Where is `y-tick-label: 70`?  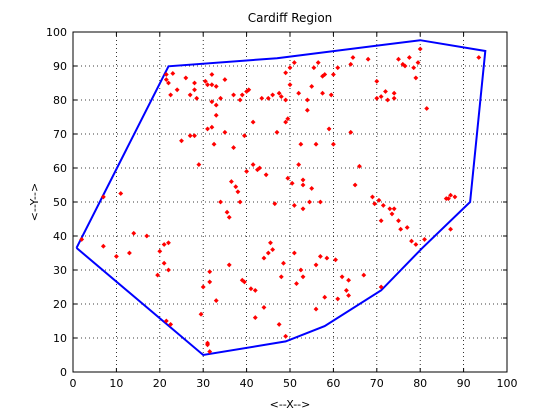
y-tick-label: 70 is located at coordinates (60, 134).